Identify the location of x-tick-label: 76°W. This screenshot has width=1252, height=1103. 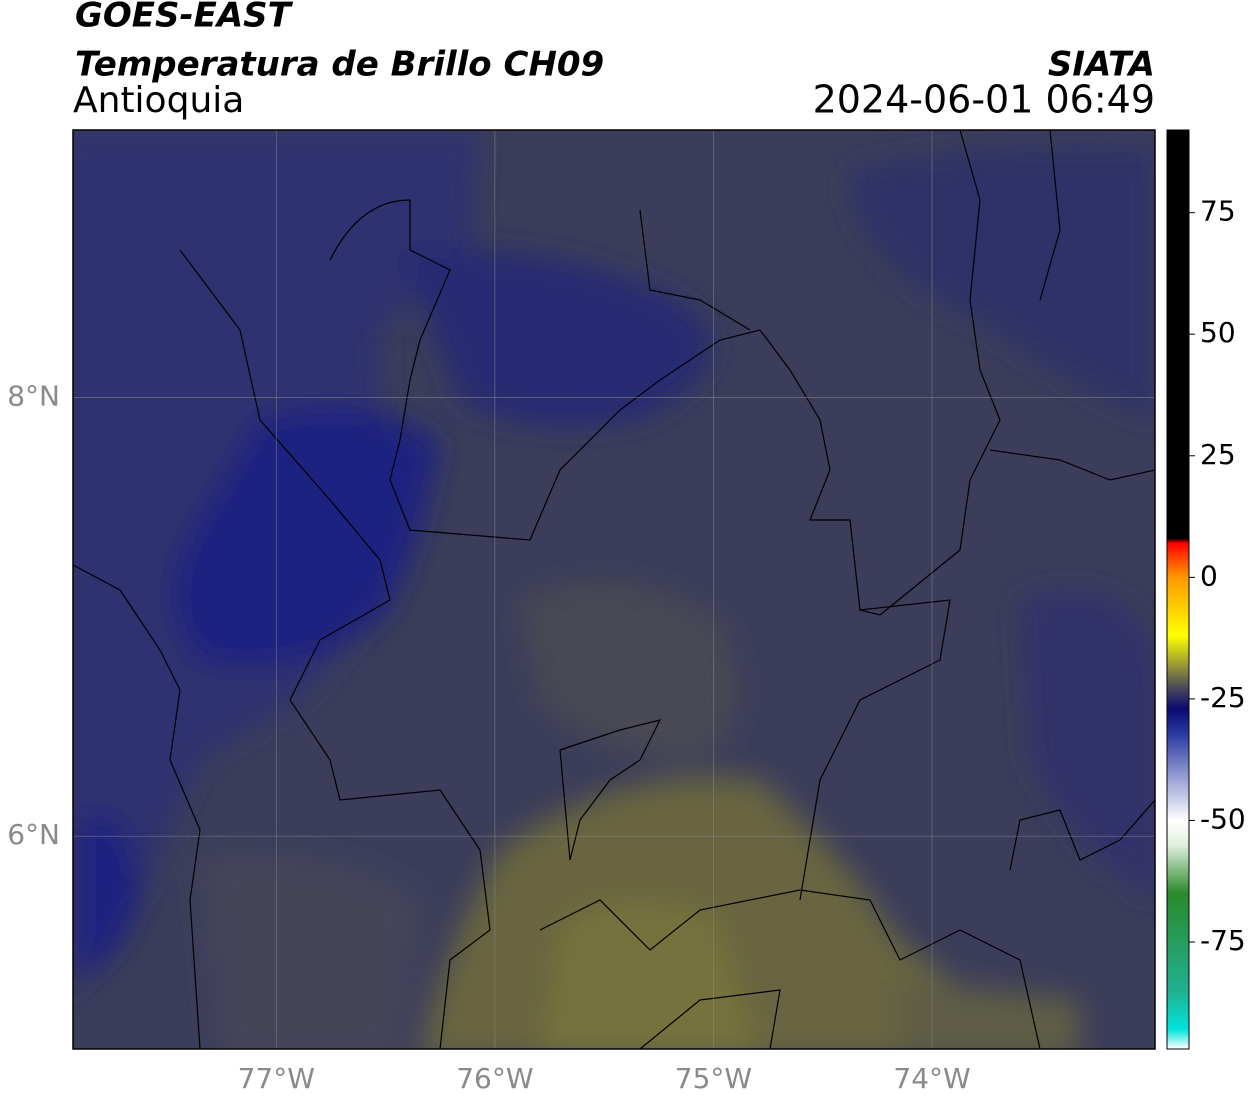
(494, 1078).